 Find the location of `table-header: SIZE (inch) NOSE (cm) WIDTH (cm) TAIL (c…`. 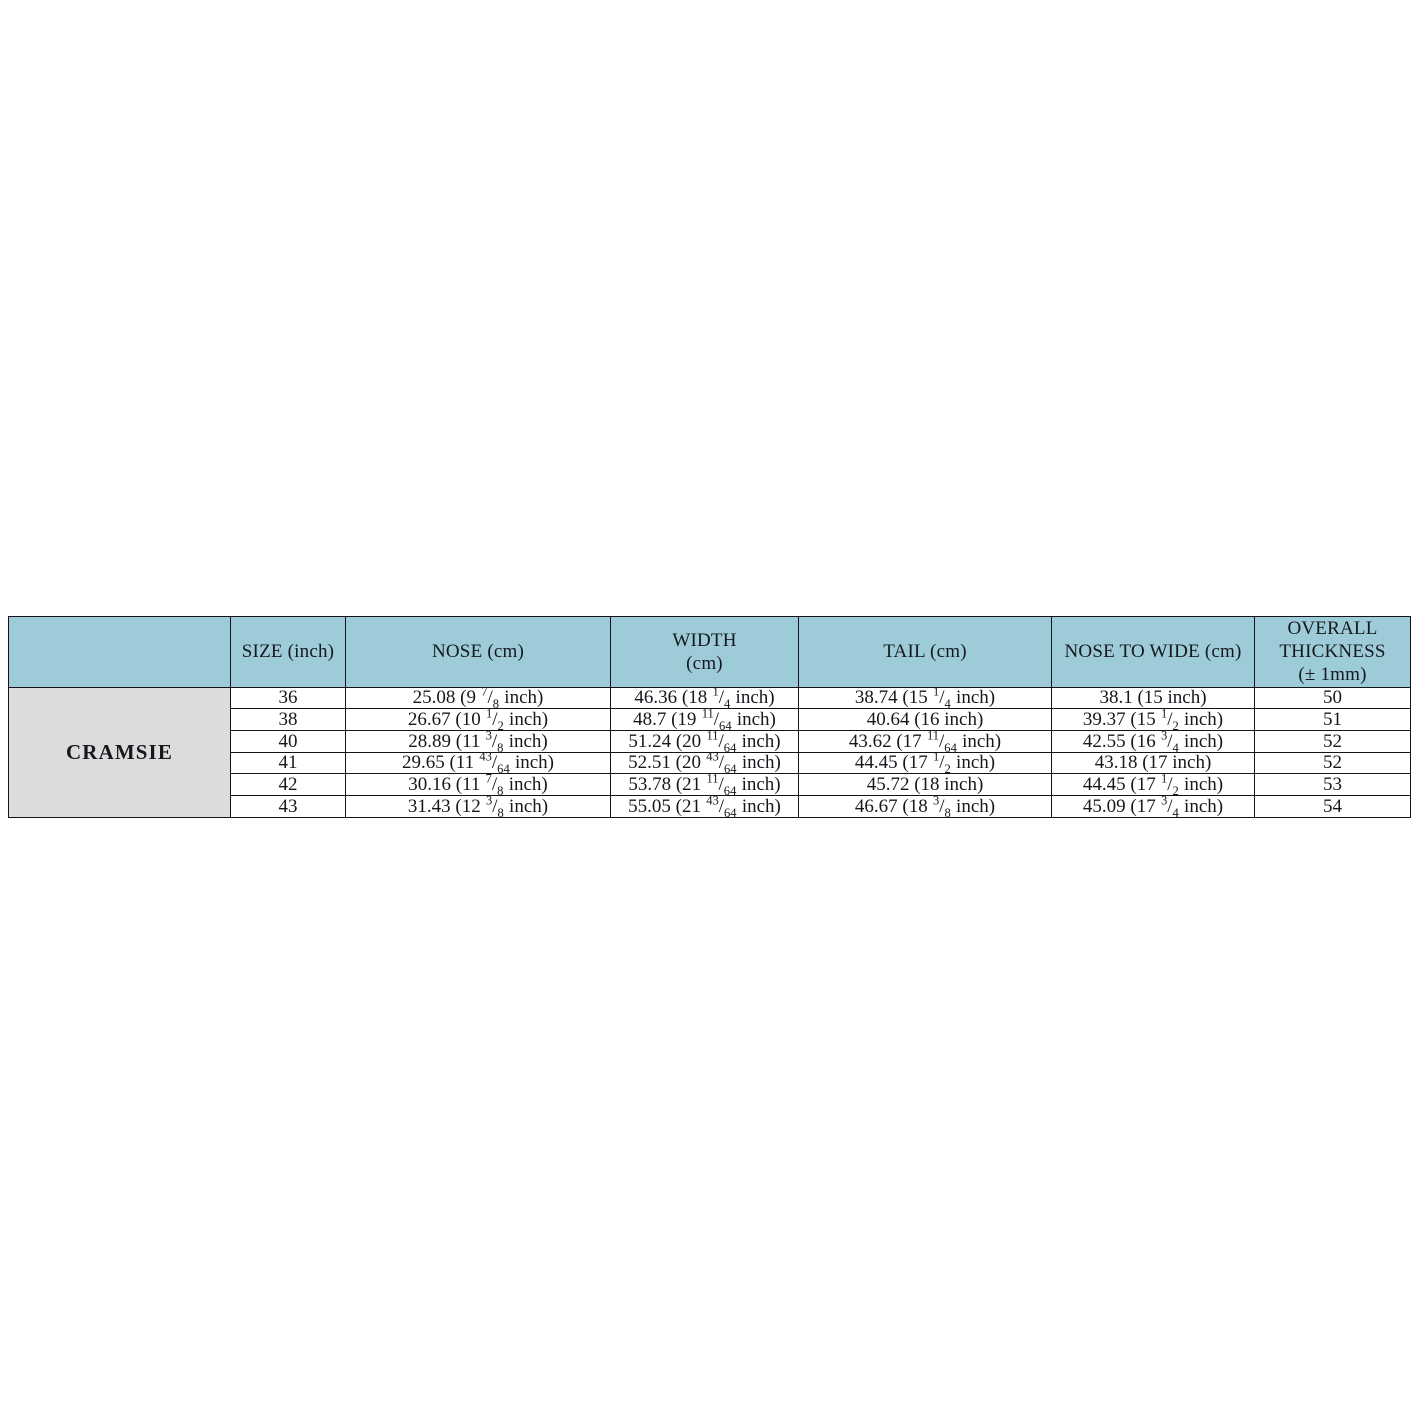

table-header: SIZE (inch) NOSE (cm) WIDTH (cm) TAIL (c… is located at coordinates (709, 652).